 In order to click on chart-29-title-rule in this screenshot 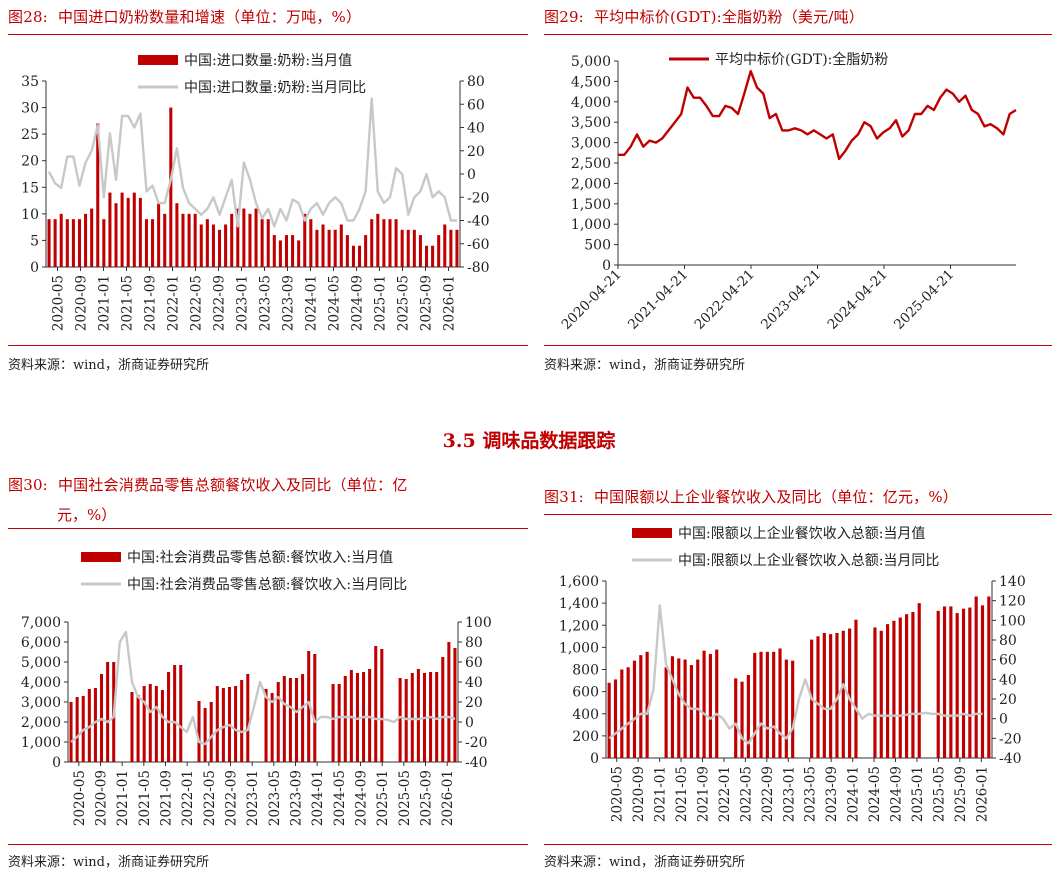, I will do `click(798, 34)`.